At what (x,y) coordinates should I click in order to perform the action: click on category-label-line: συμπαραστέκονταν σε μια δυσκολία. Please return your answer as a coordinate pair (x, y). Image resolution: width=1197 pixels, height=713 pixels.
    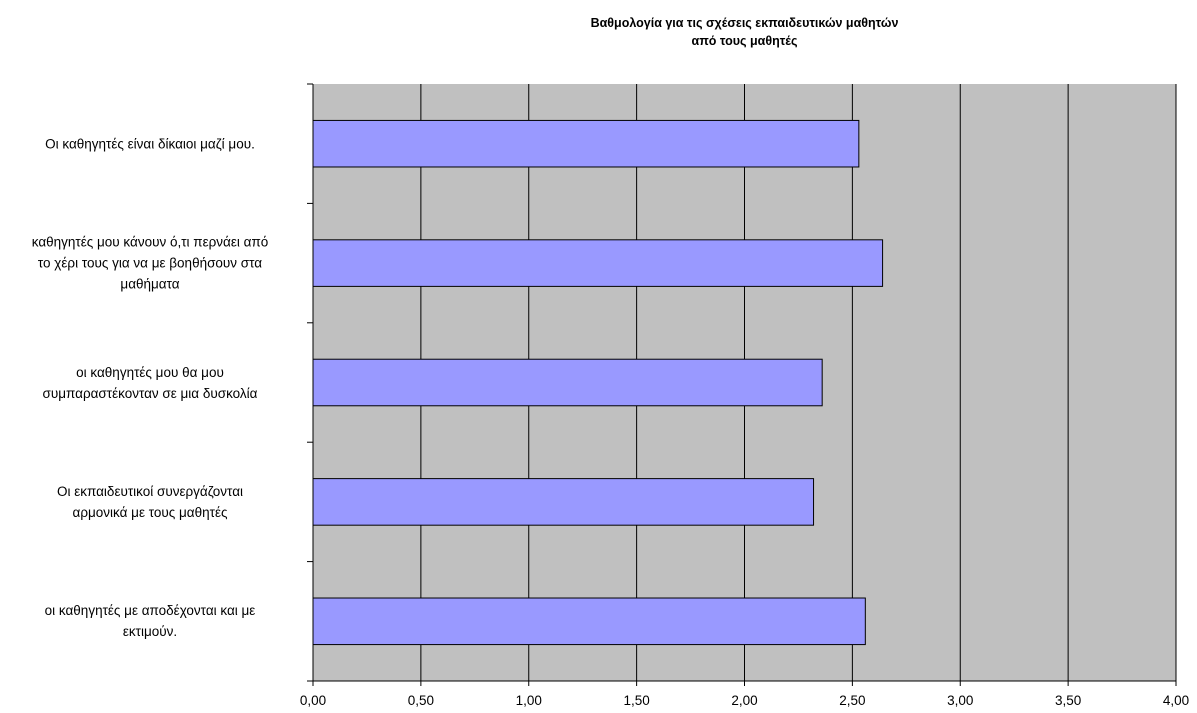
    Looking at the image, I should click on (150, 393).